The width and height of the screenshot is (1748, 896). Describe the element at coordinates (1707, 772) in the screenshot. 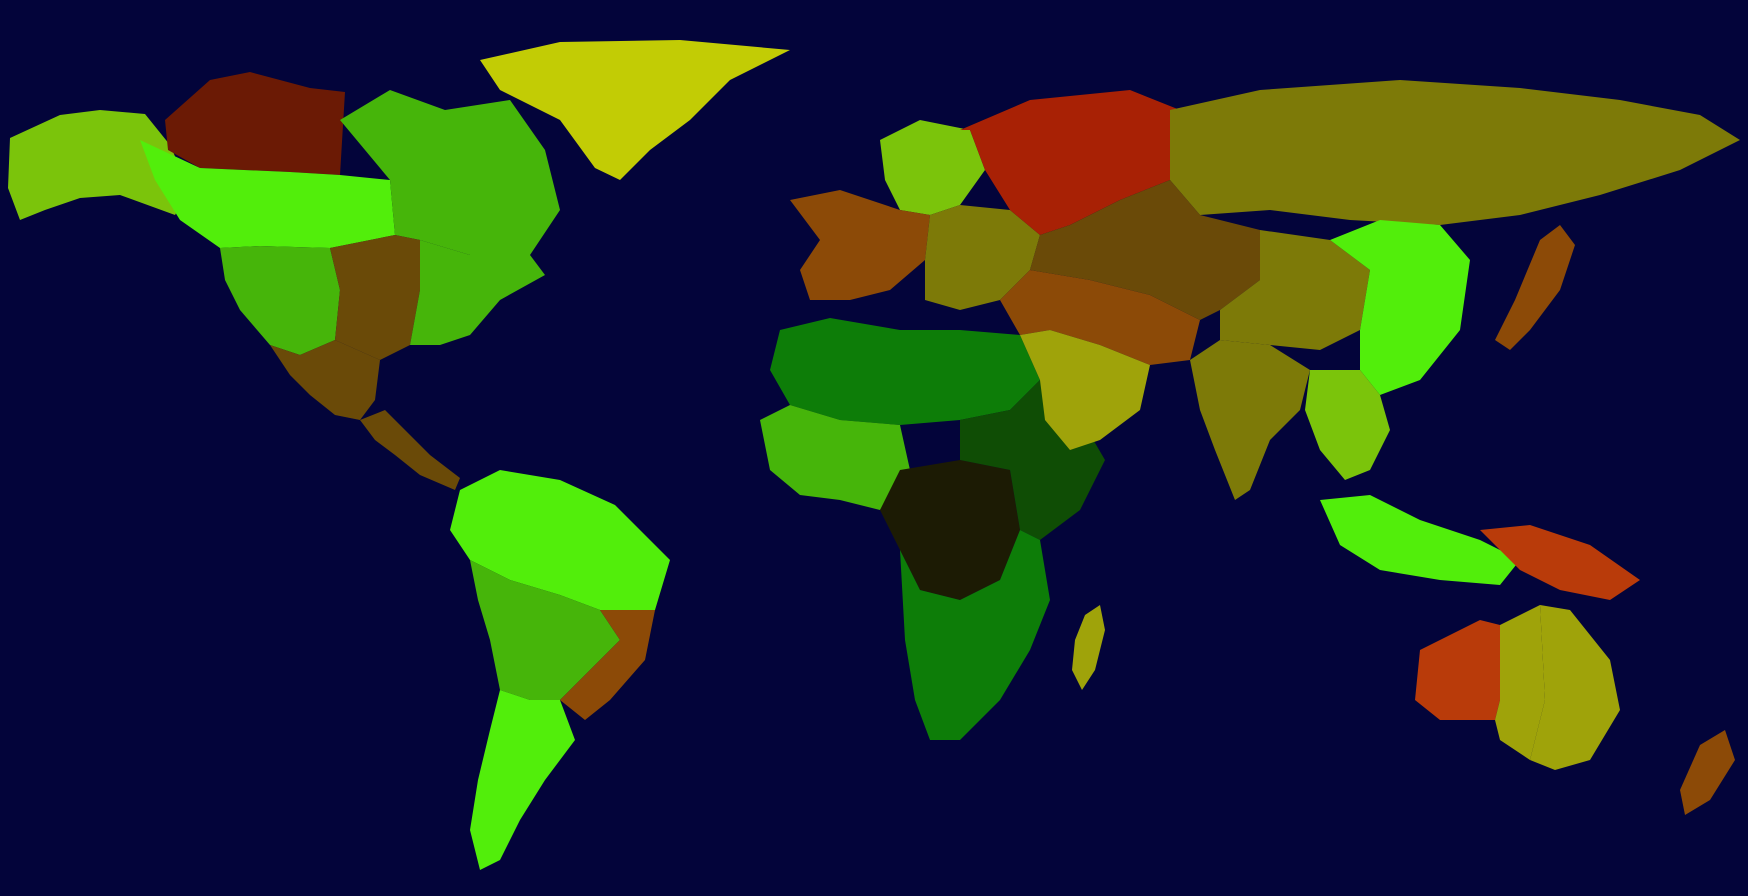

I see `new-zealand` at that location.